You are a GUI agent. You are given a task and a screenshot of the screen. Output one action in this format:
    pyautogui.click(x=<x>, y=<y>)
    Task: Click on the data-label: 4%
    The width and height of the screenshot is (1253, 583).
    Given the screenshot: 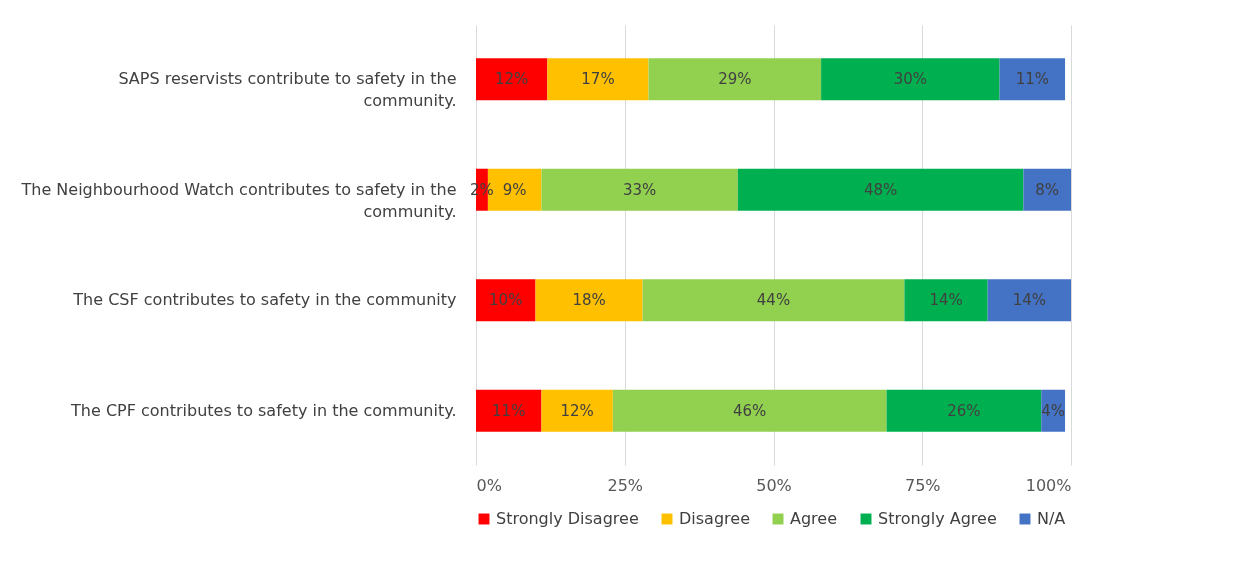 What is the action you would take?
    pyautogui.click(x=1053, y=410)
    